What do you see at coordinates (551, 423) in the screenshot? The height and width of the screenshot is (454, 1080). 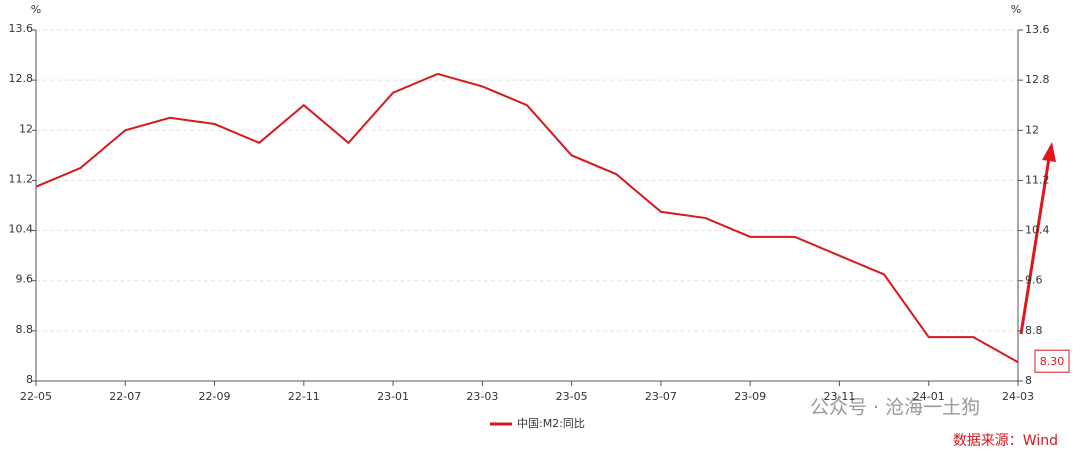 I see `legend-label: 中国:M2:同比` at bounding box center [551, 423].